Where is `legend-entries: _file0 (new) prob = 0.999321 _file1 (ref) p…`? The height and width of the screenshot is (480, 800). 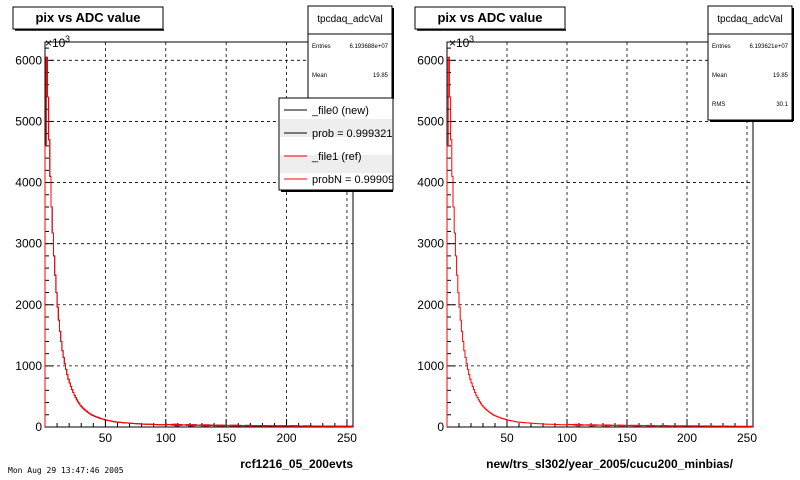 legend-entries: _file0 (new) prob = 0.999321 _file1 (ref) p… is located at coordinates (339, 145).